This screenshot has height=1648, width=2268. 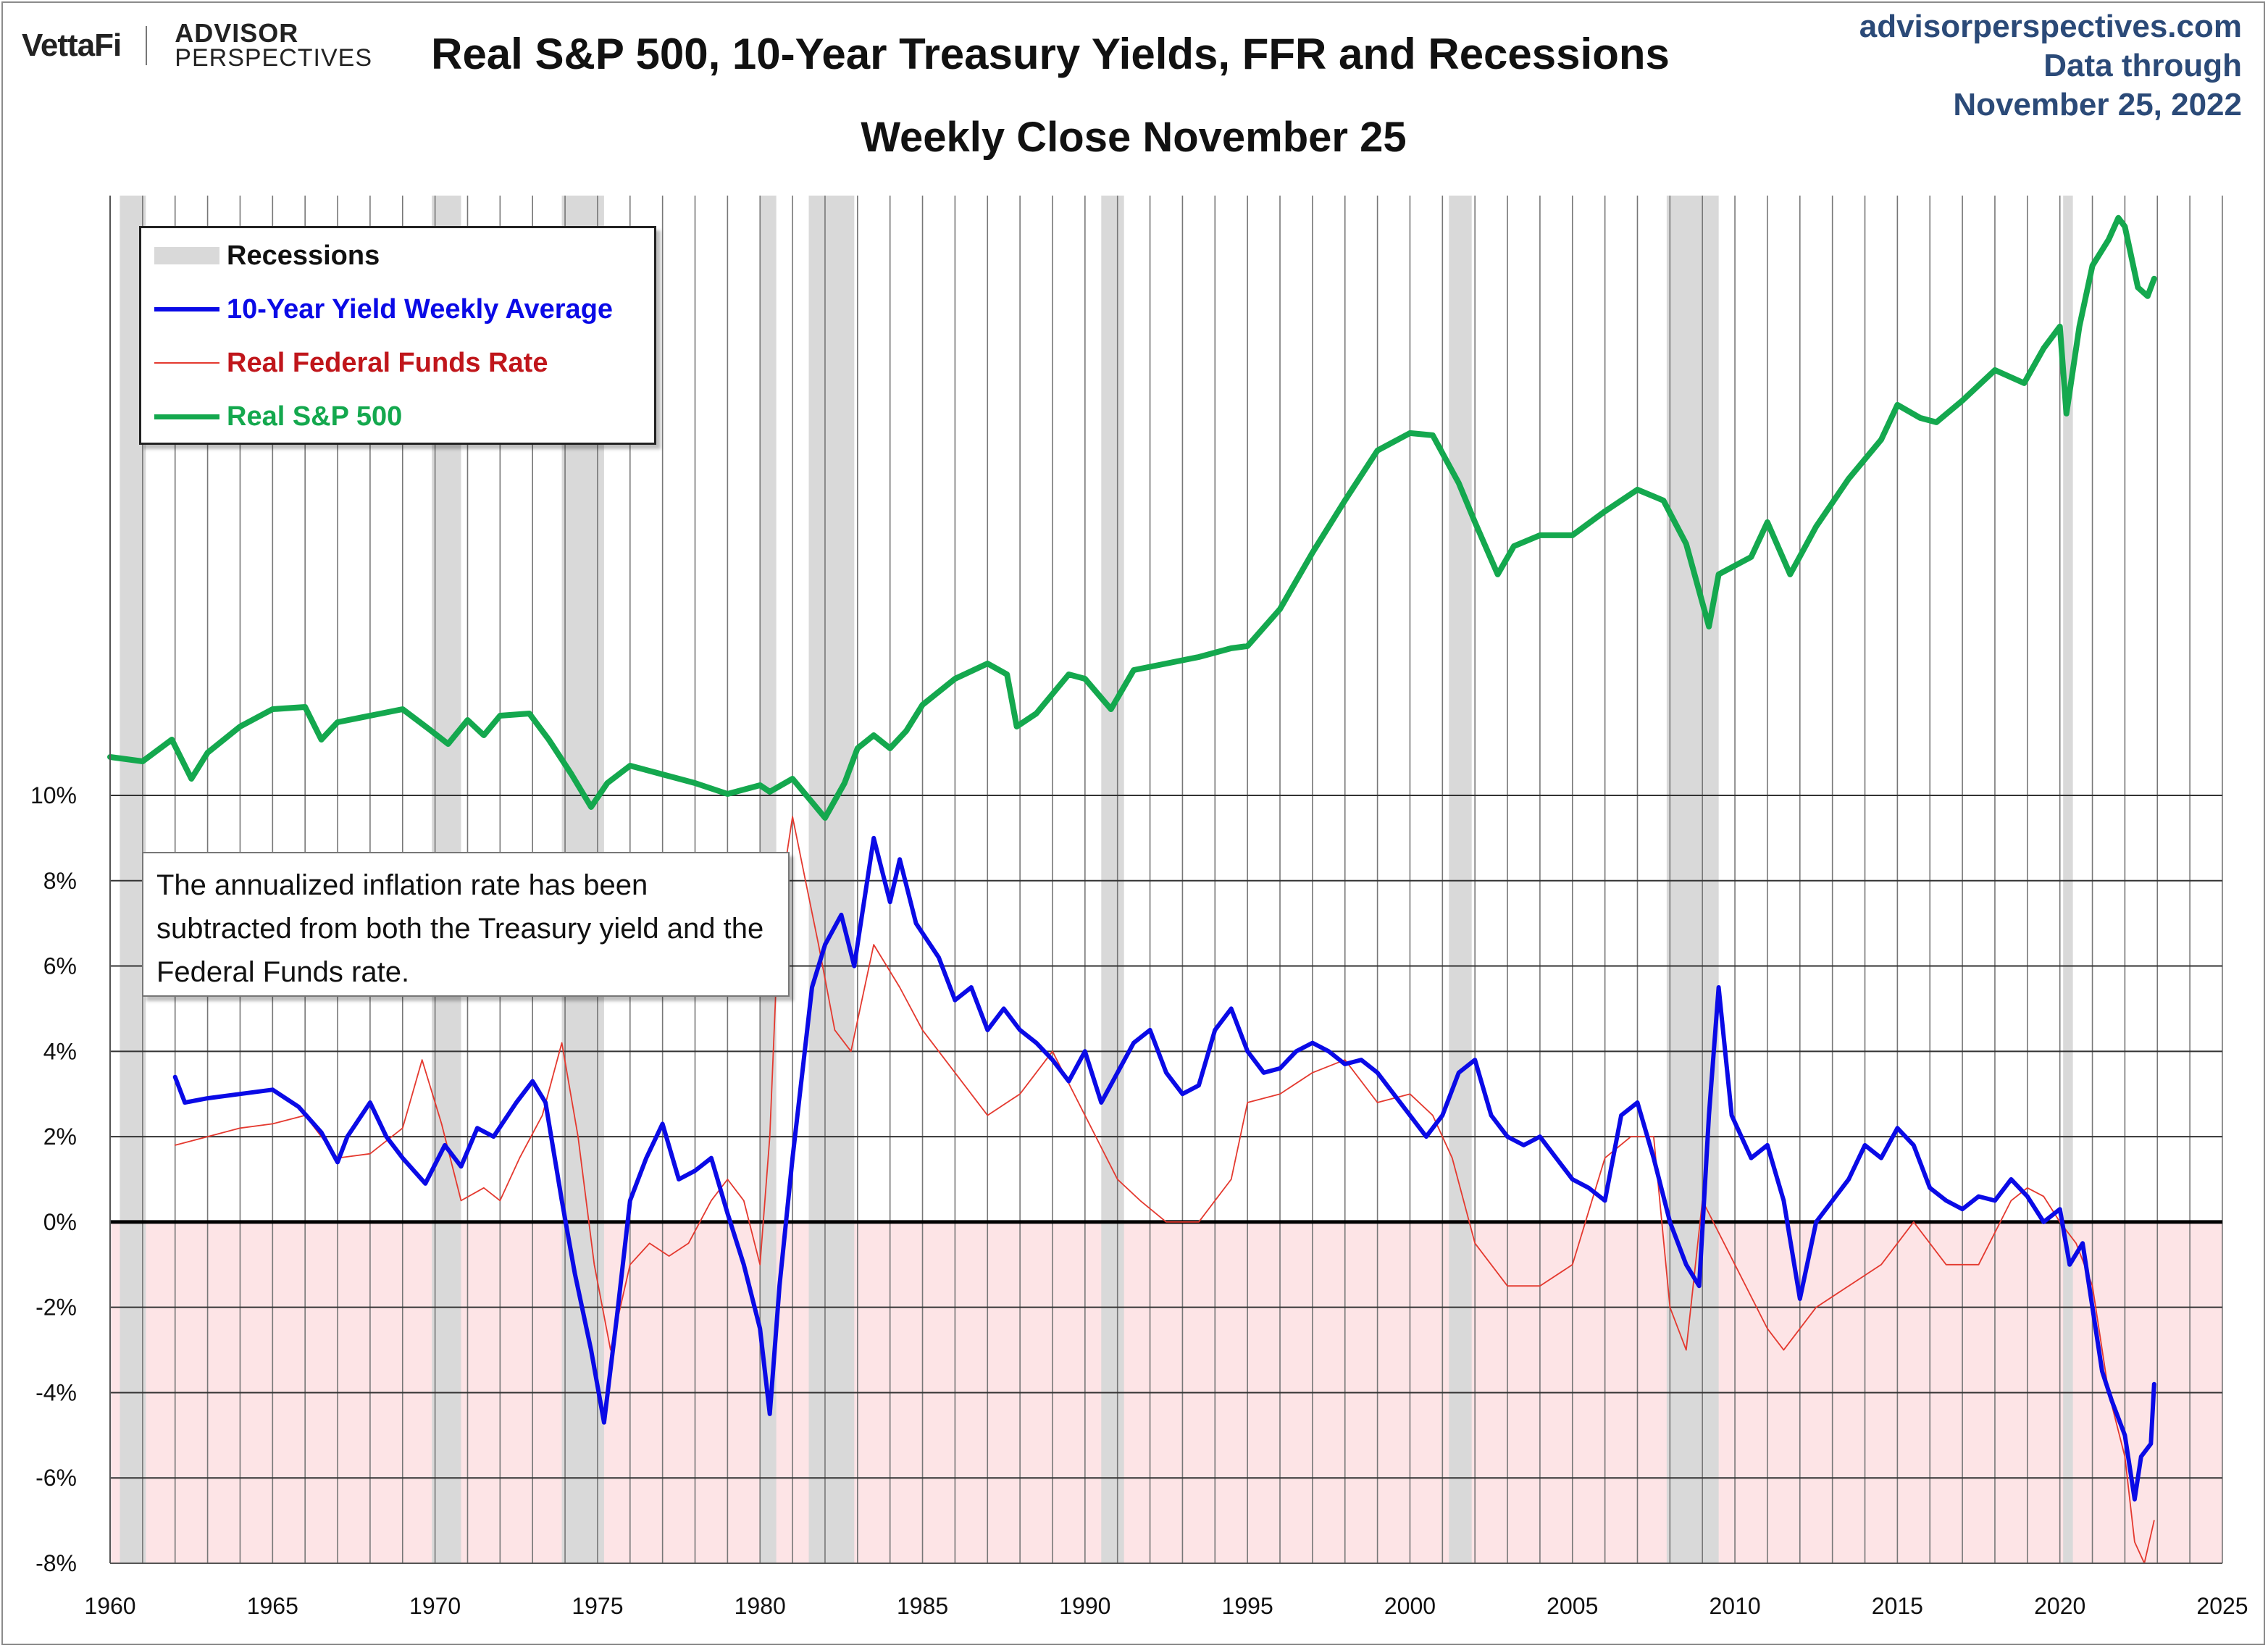 What do you see at coordinates (1085, 1606) in the screenshot?
I see `x-tick-label: 1990` at bounding box center [1085, 1606].